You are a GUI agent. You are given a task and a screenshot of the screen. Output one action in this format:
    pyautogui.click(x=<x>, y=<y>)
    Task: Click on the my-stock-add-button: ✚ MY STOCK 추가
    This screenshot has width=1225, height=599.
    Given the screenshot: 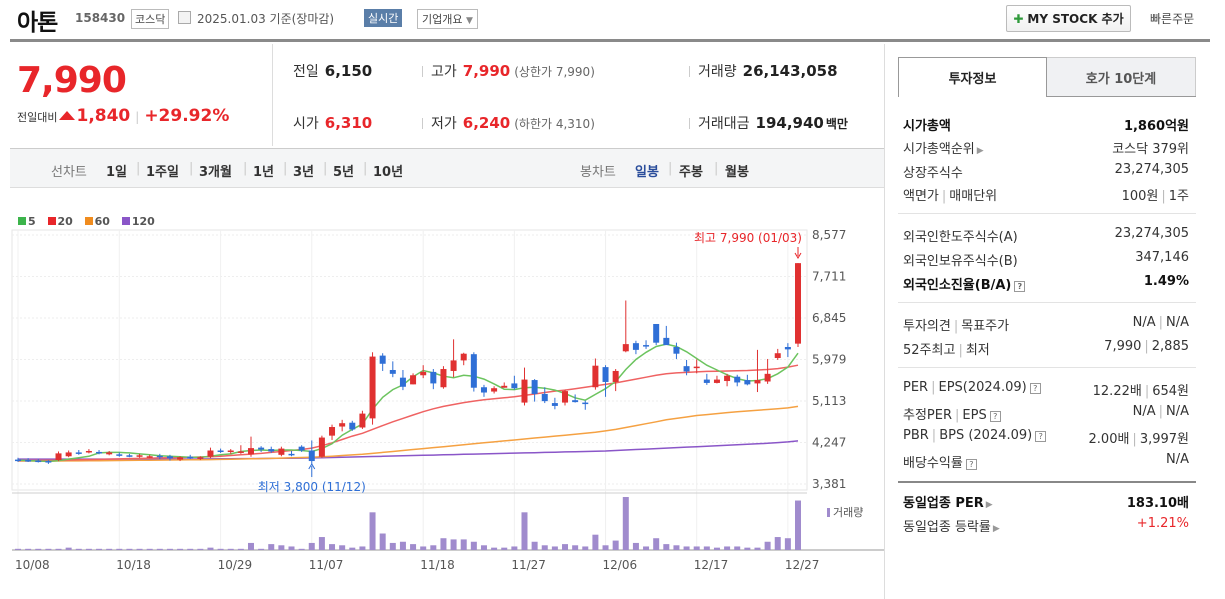 What is the action you would take?
    pyautogui.click(x=1068, y=18)
    